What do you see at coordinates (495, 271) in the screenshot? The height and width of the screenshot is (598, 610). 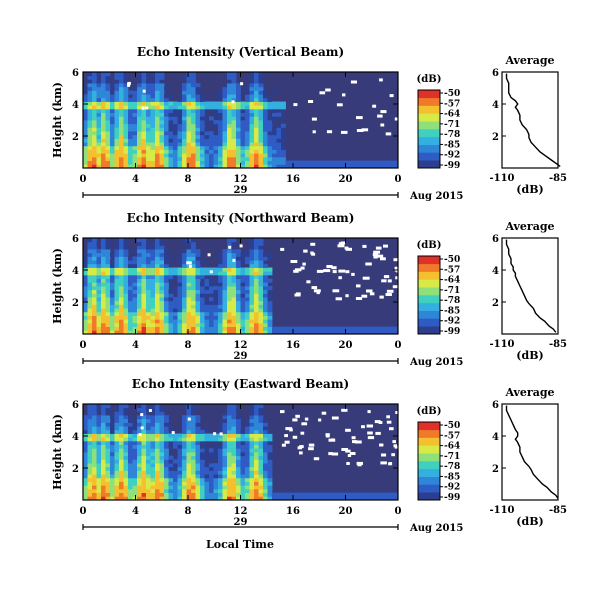 I see `average-y-tick-label: 4` at bounding box center [495, 271].